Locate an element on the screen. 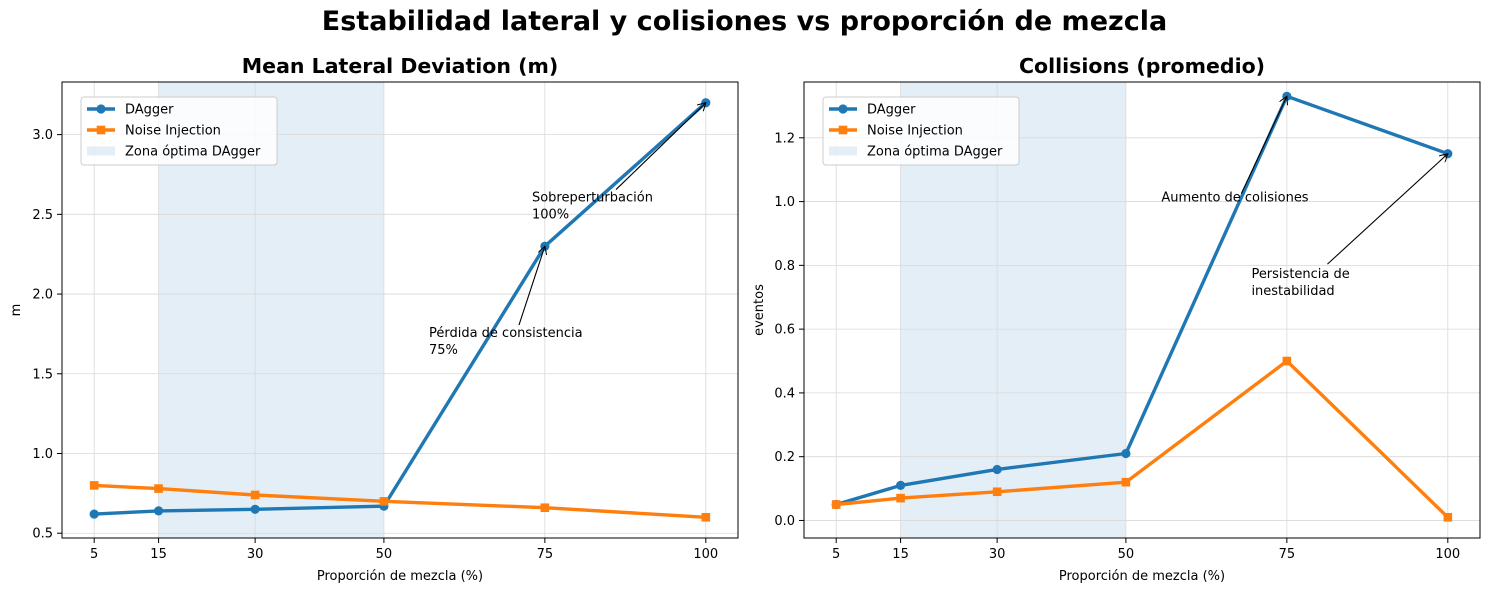  annotation-line: Aumento de colisiones is located at coordinates (1234, 198).